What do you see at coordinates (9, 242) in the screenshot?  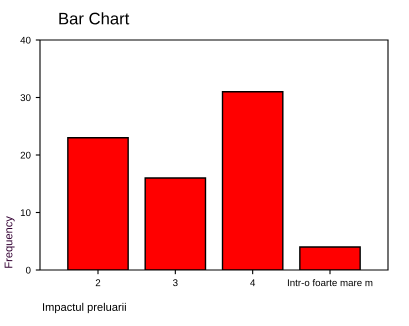 I see `y-axis-title: Frequency` at bounding box center [9, 242].